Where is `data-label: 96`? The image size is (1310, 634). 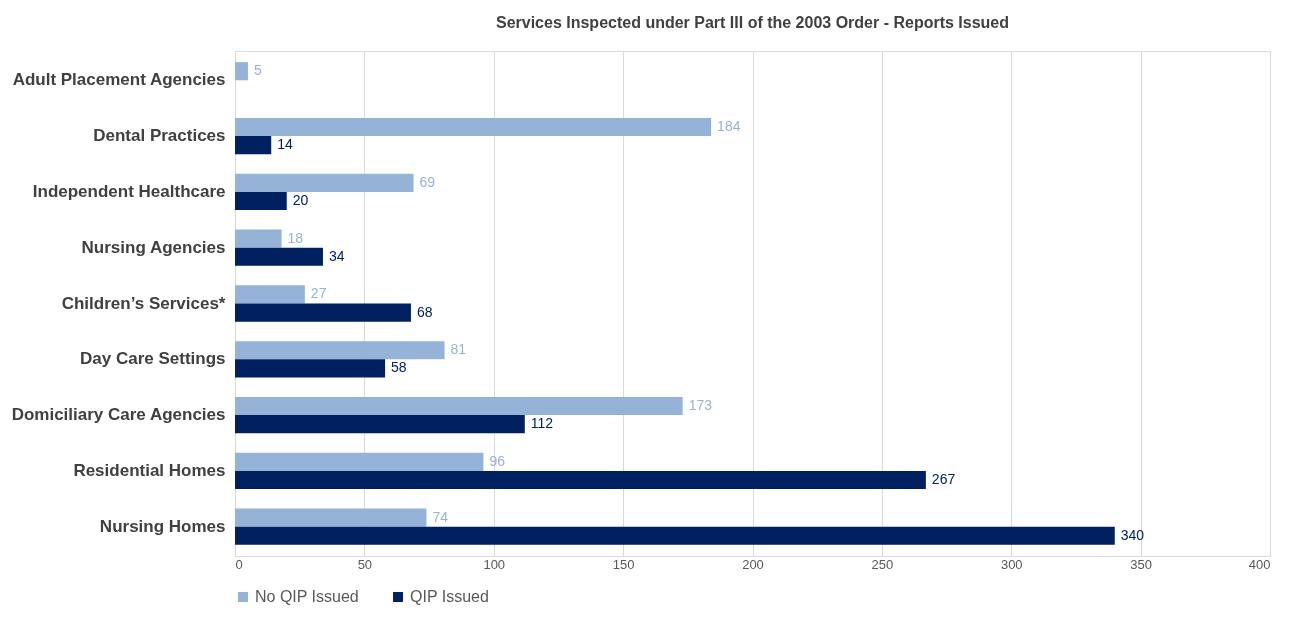
data-label: 96 is located at coordinates (497, 460).